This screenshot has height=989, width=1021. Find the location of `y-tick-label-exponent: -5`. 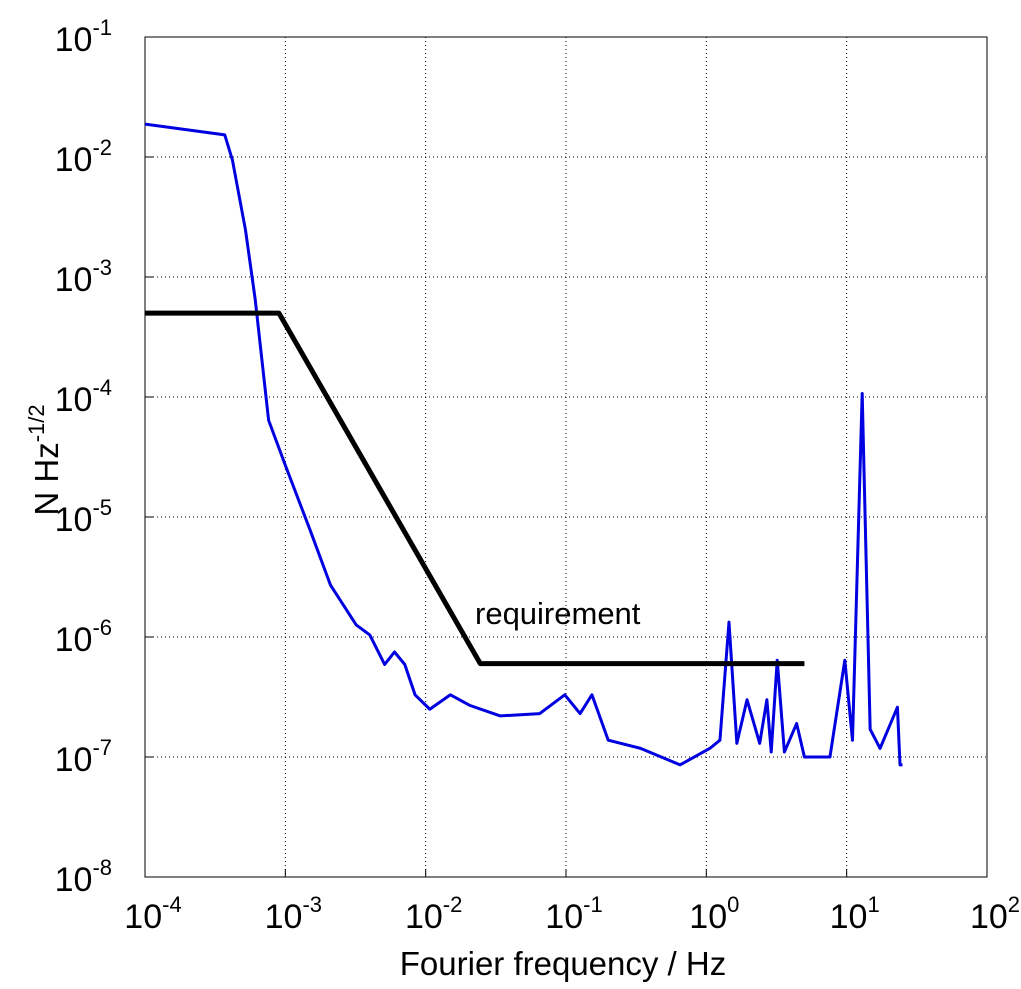

y-tick-label-exponent: -5 is located at coordinates (102, 507).